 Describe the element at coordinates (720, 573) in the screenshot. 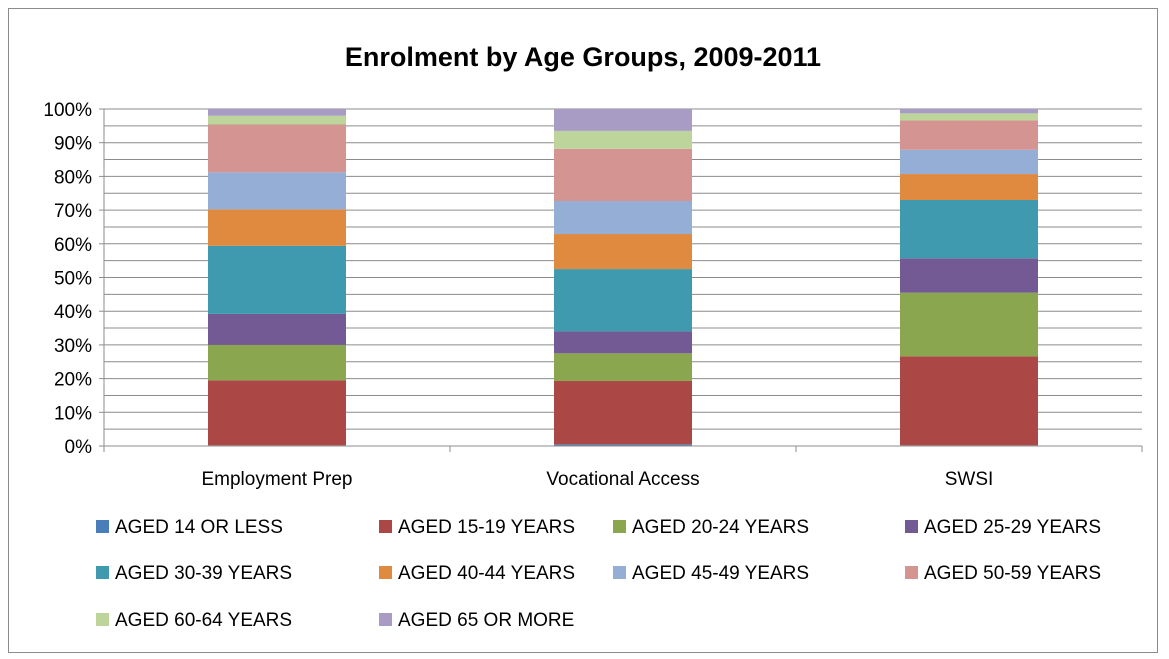

I see `legend-label: AGED 45-49 YEARS` at that location.